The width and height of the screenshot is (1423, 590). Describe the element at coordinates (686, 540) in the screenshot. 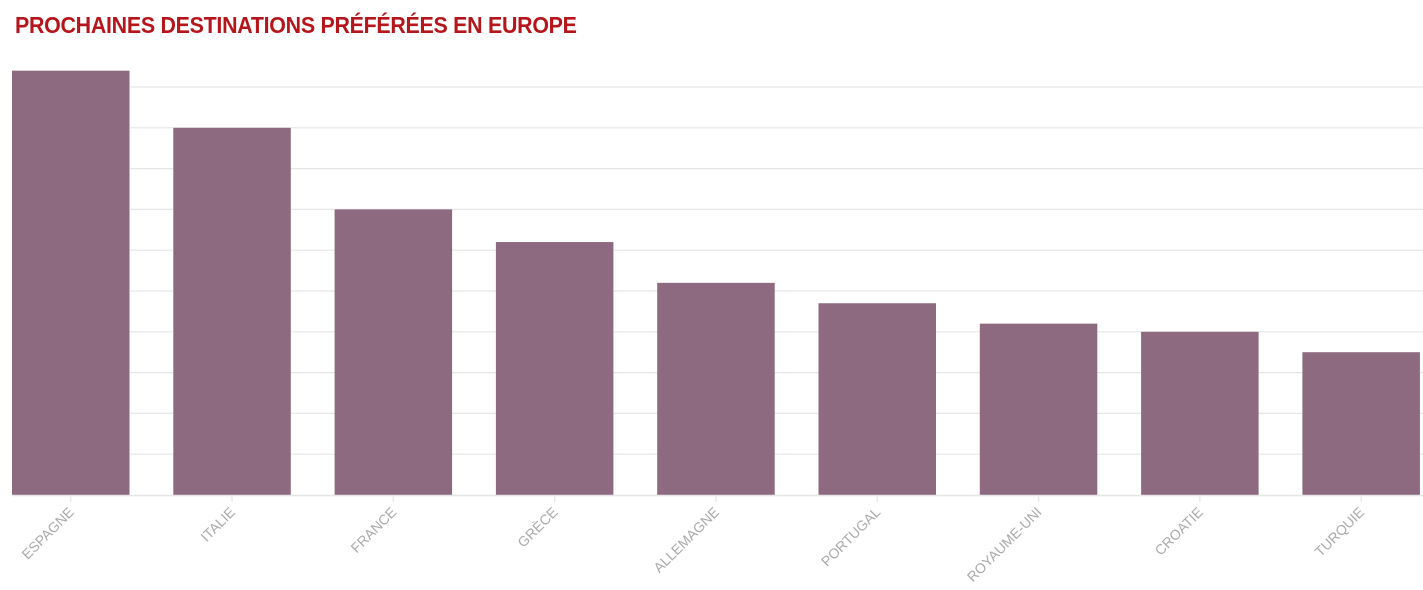

I see `x-tick-label: ALLEMAGNE` at that location.